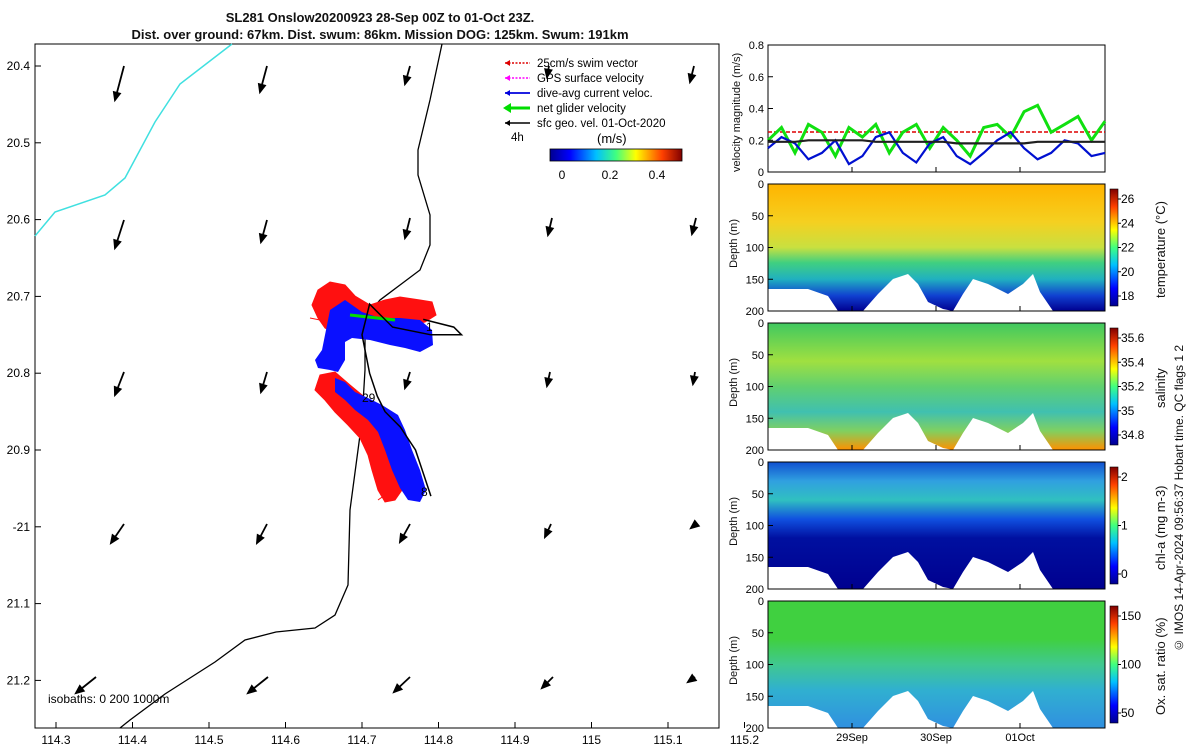 The width and height of the screenshot is (1200, 750). What do you see at coordinates (19, 296) in the screenshot?
I see `map-y-tick-label: 20.7` at bounding box center [19, 296].